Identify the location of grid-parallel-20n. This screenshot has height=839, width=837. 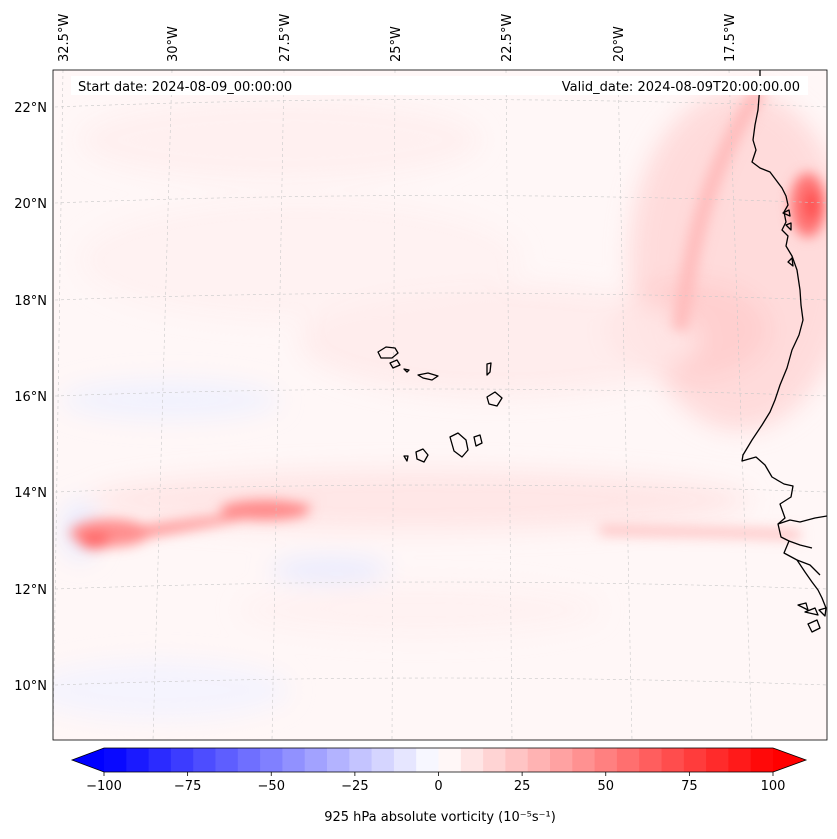
(440, 199).